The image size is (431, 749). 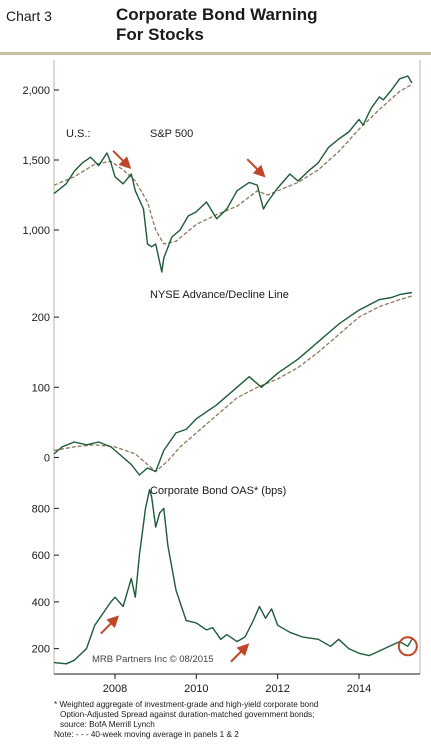 What do you see at coordinates (47, 458) in the screenshot?
I see `y-tick-label: 0` at bounding box center [47, 458].